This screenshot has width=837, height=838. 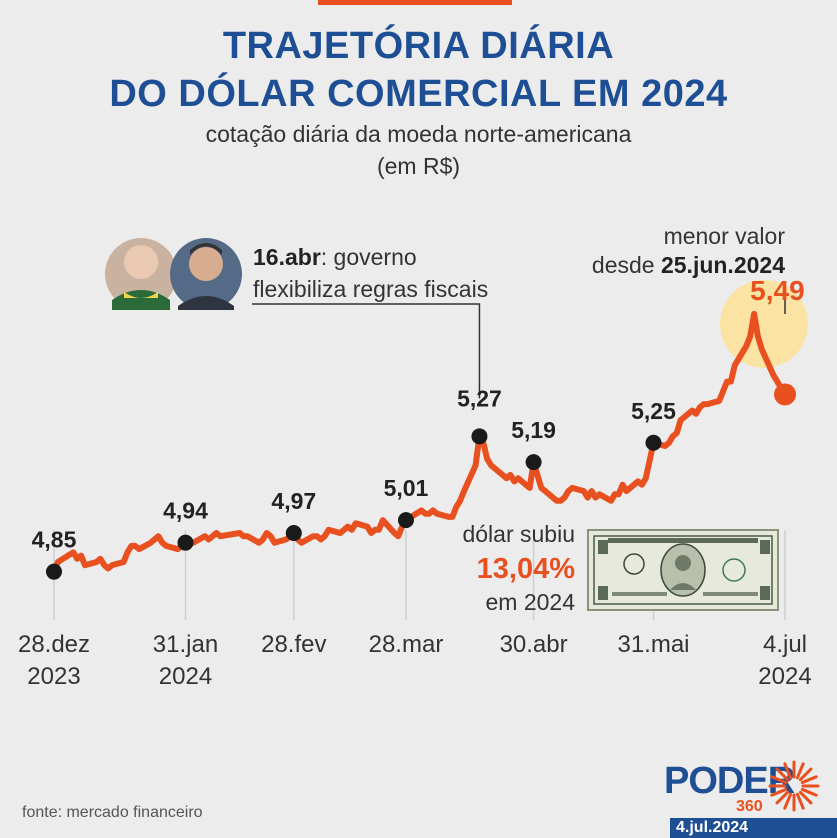 I want to click on point-label-0: 4,85, so click(x=54, y=540).